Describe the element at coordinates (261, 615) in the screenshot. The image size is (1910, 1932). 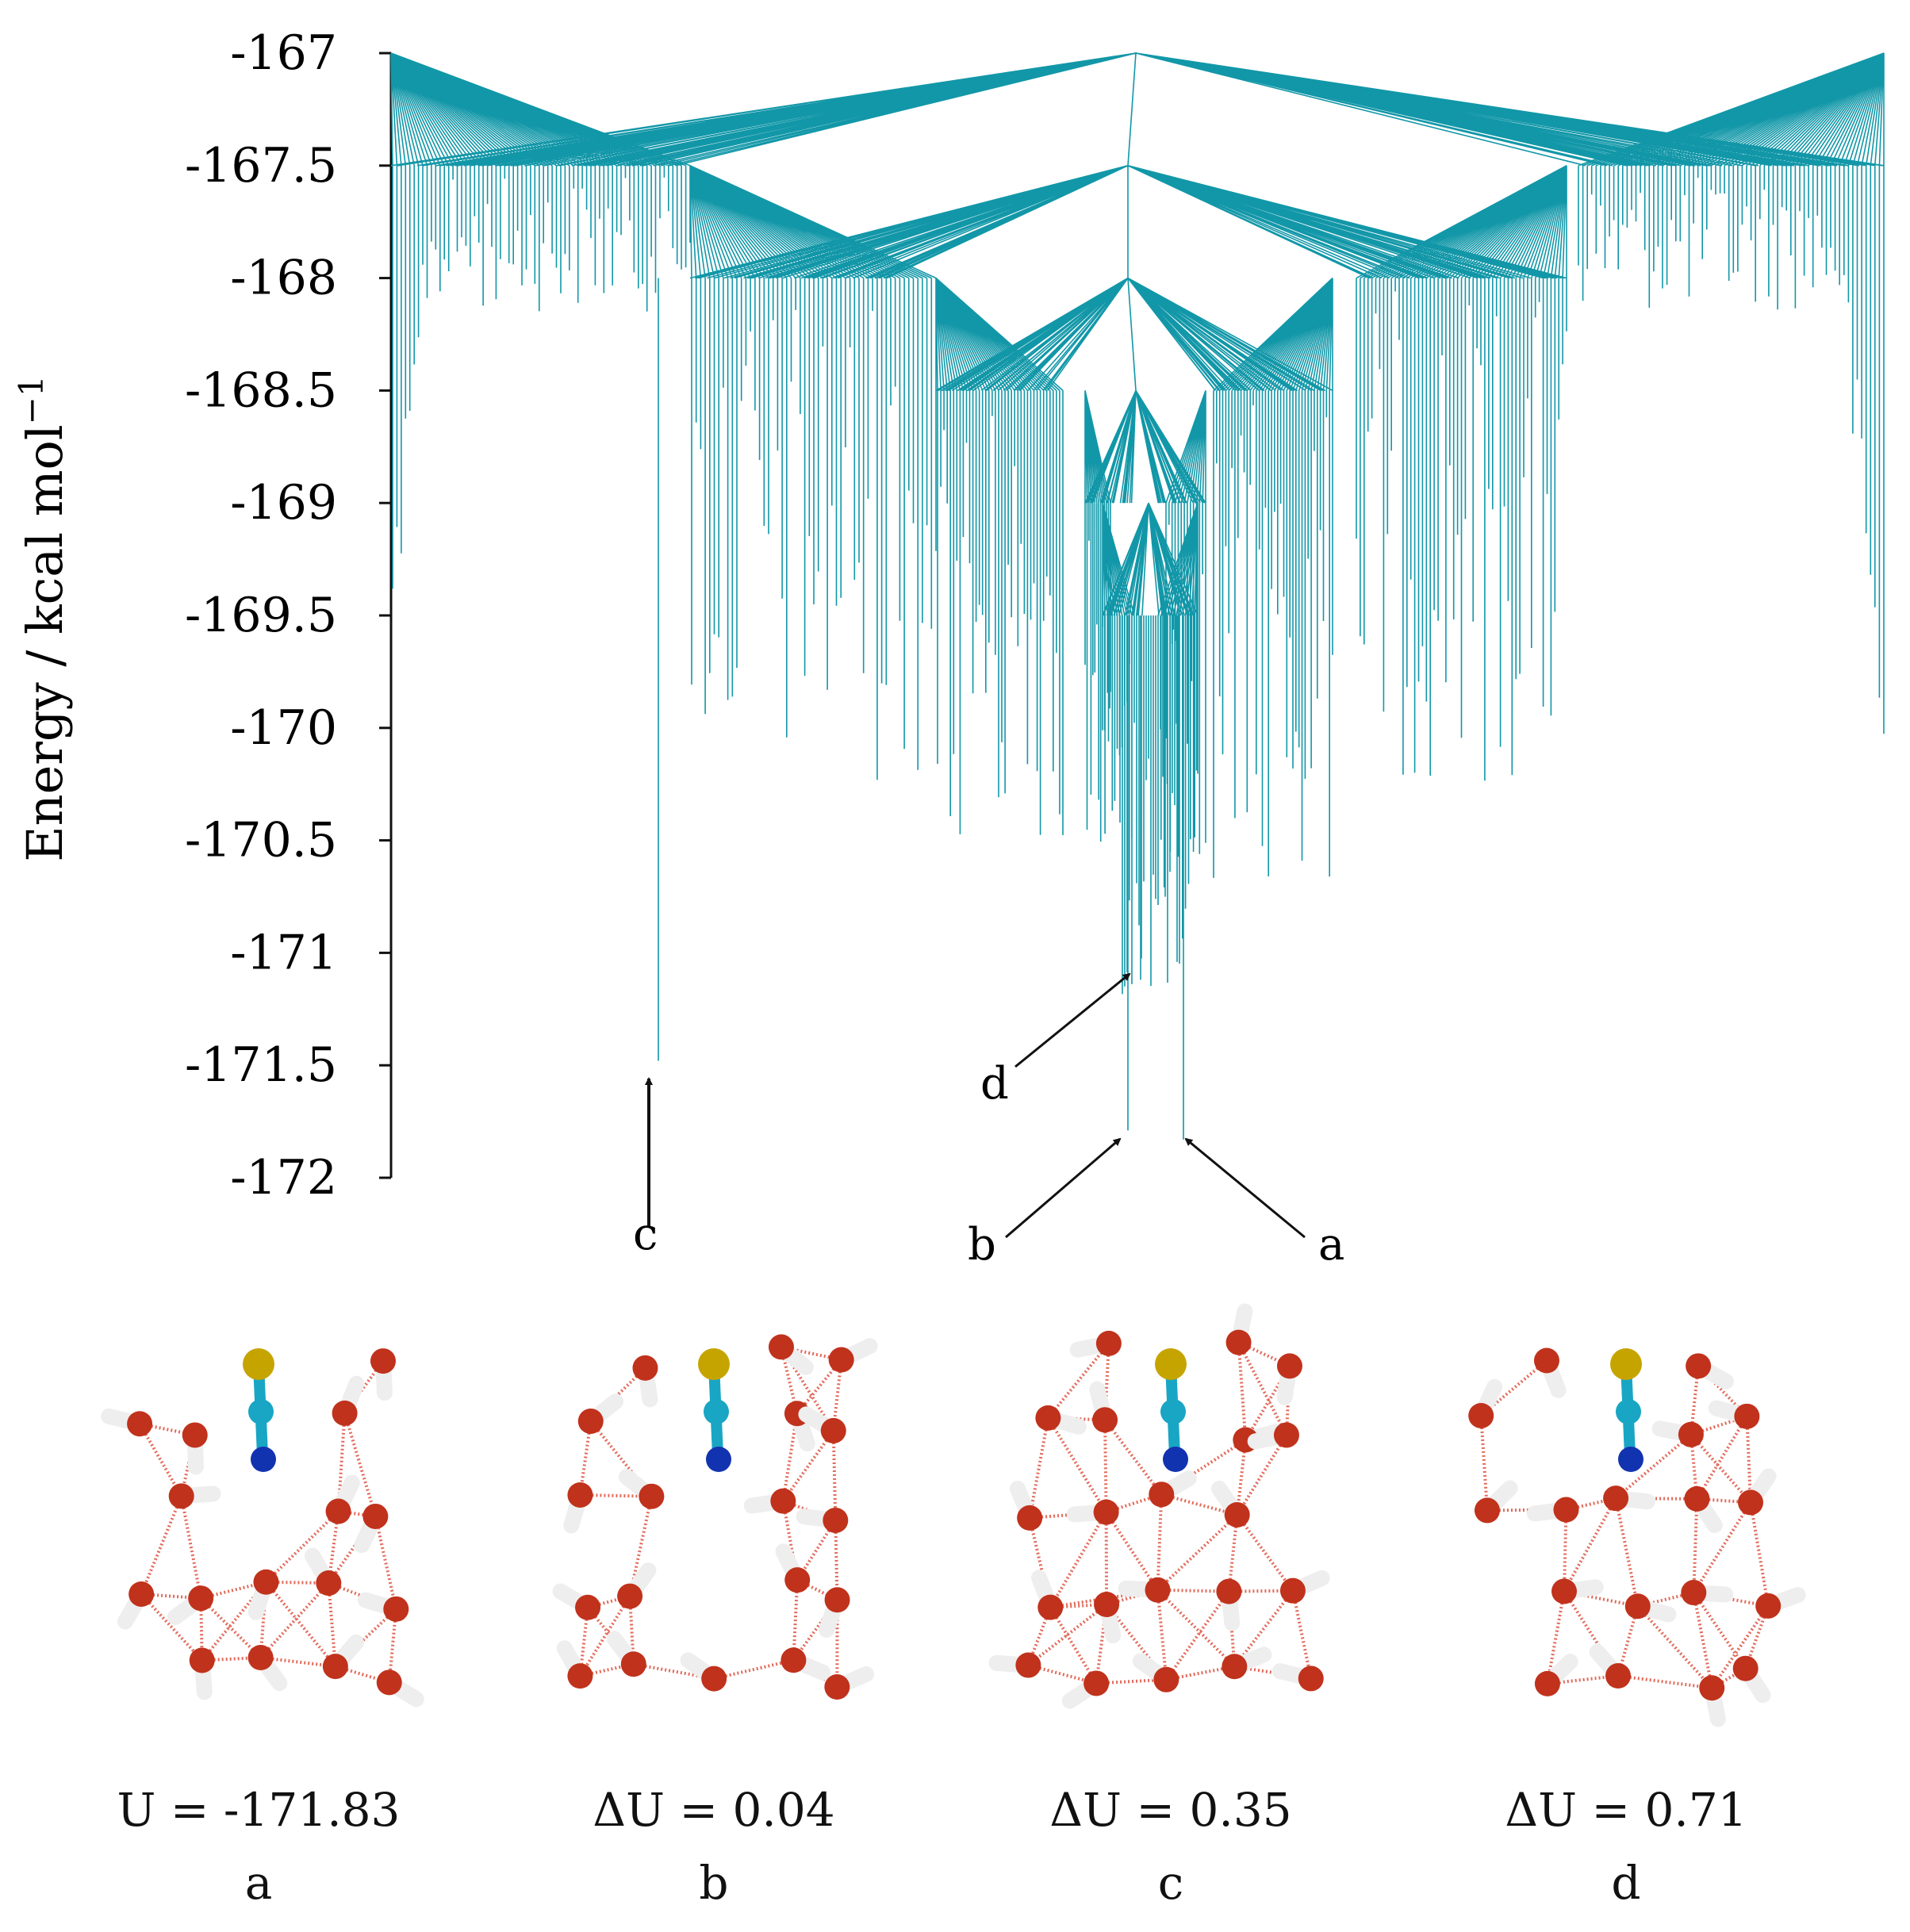
I see `y-tick-label: -169.5` at that location.